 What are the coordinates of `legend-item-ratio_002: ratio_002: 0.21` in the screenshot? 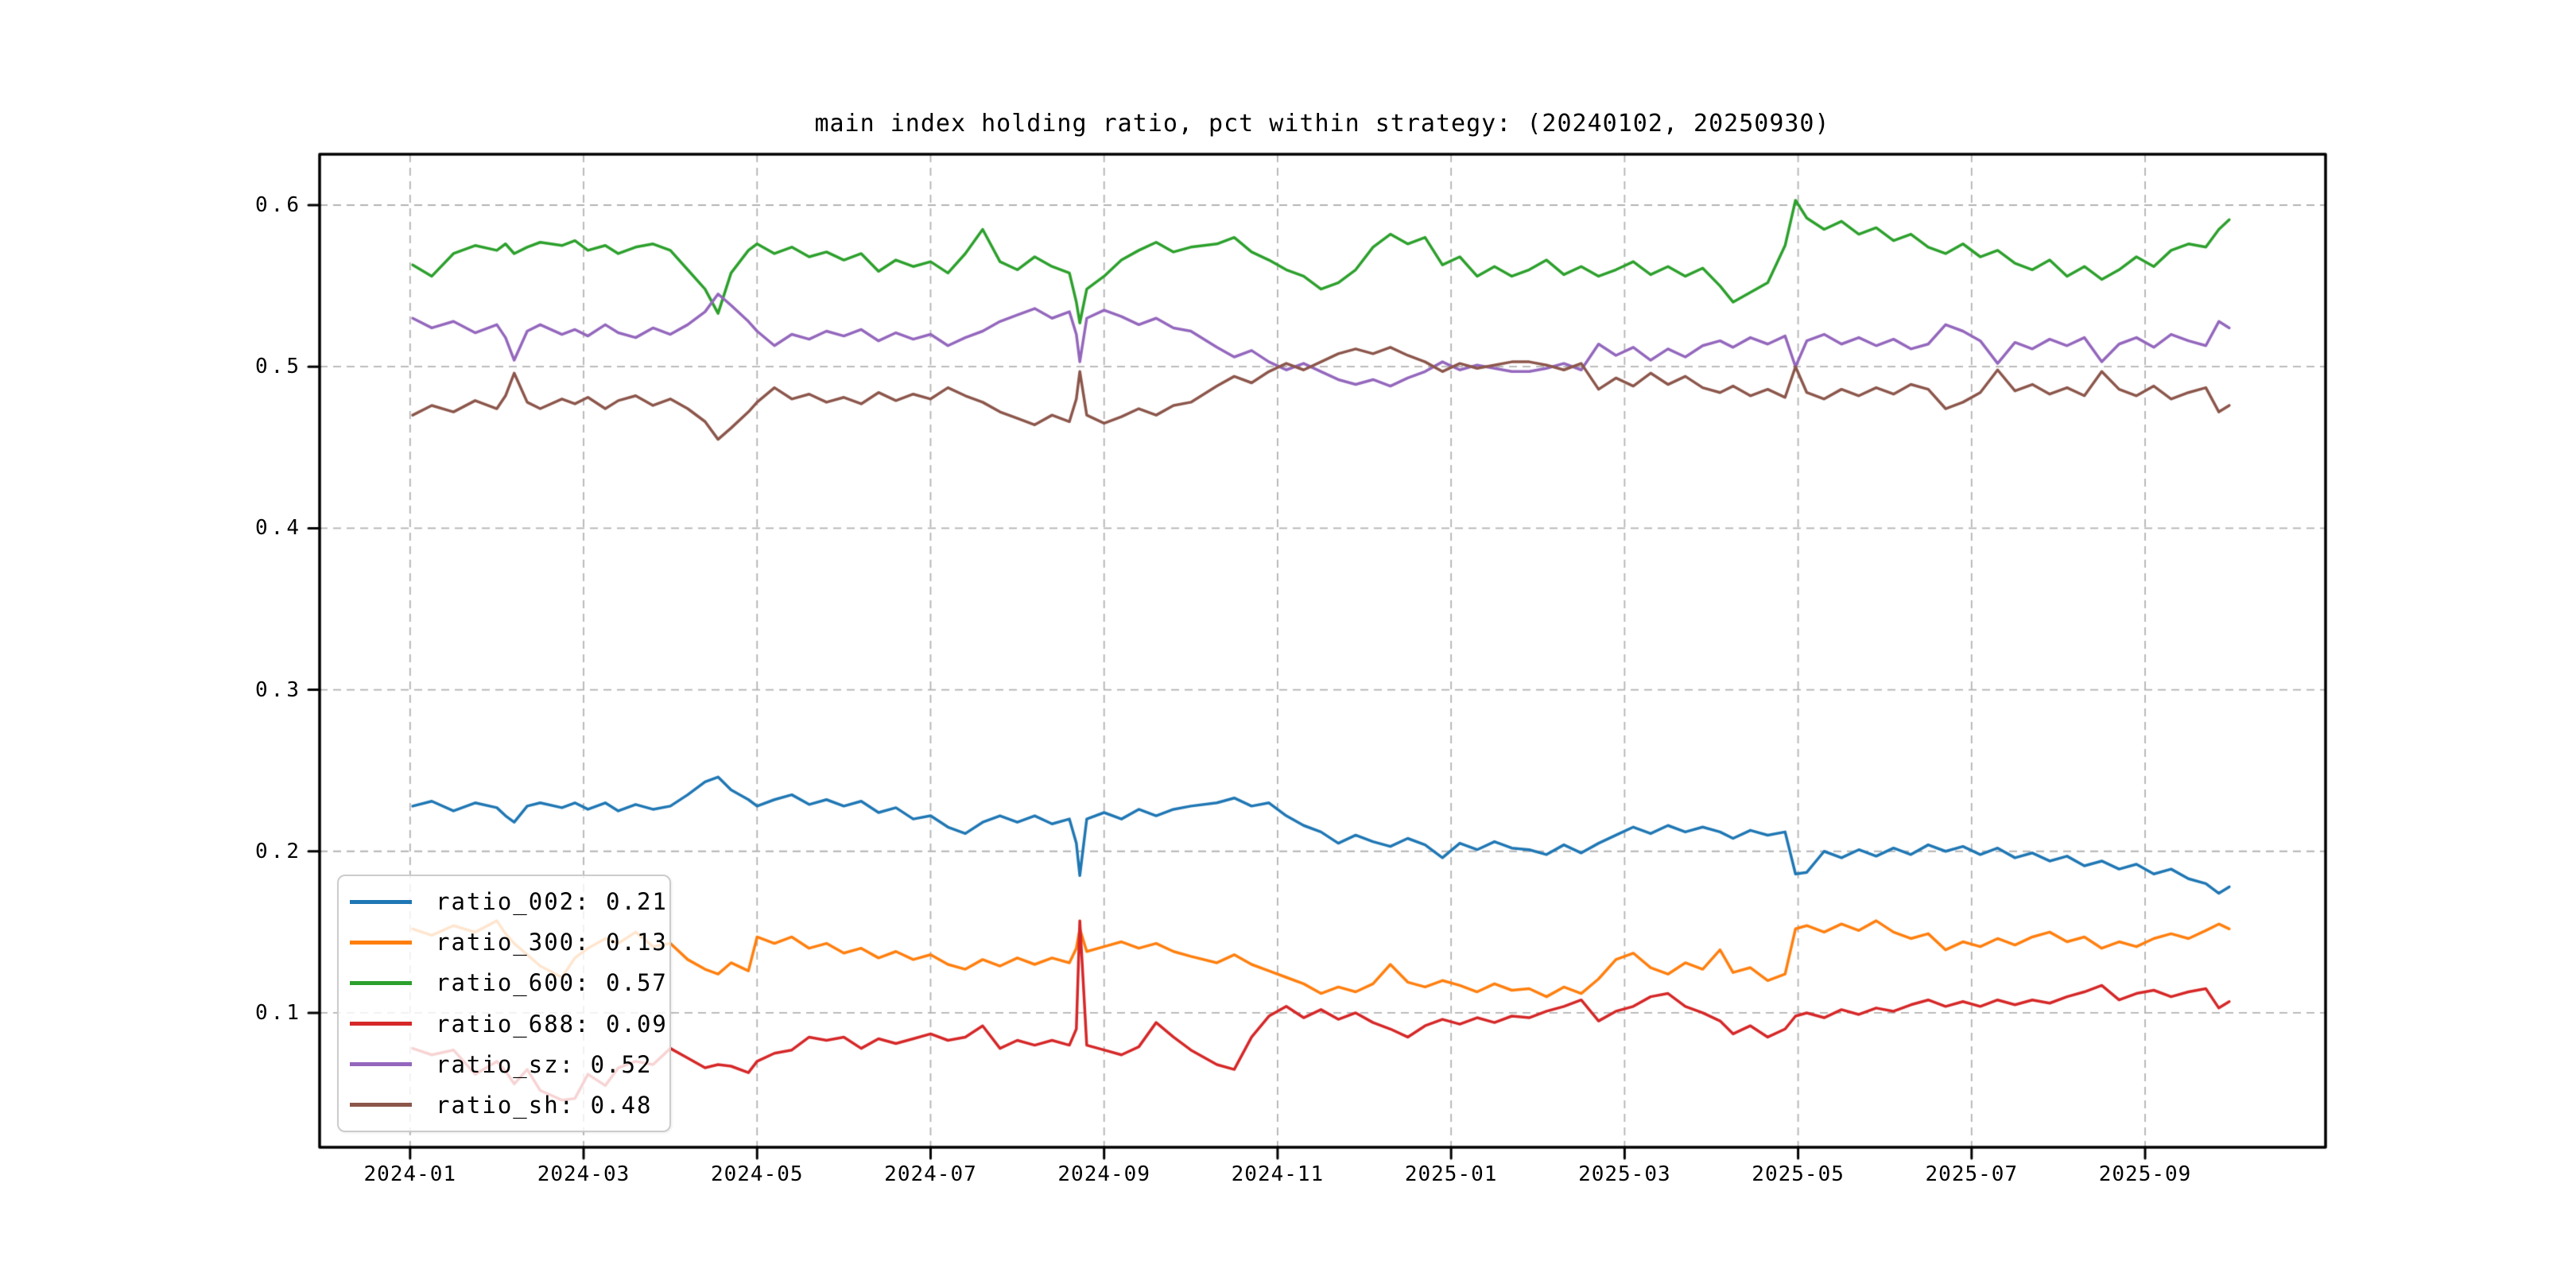 It's located at (504, 902).